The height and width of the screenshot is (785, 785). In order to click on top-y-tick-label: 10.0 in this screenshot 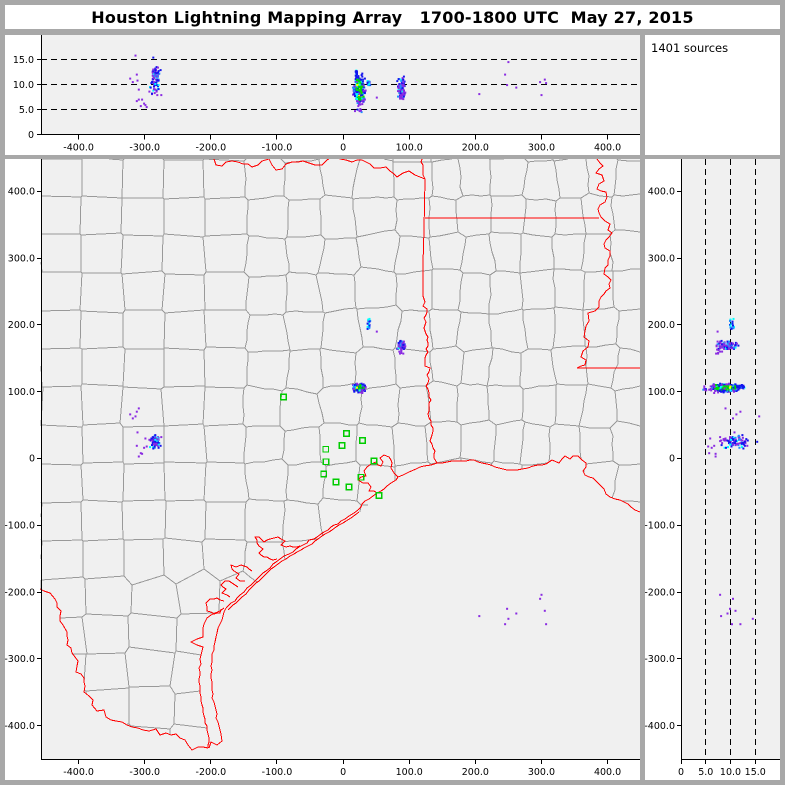, I will do `click(23, 85)`.